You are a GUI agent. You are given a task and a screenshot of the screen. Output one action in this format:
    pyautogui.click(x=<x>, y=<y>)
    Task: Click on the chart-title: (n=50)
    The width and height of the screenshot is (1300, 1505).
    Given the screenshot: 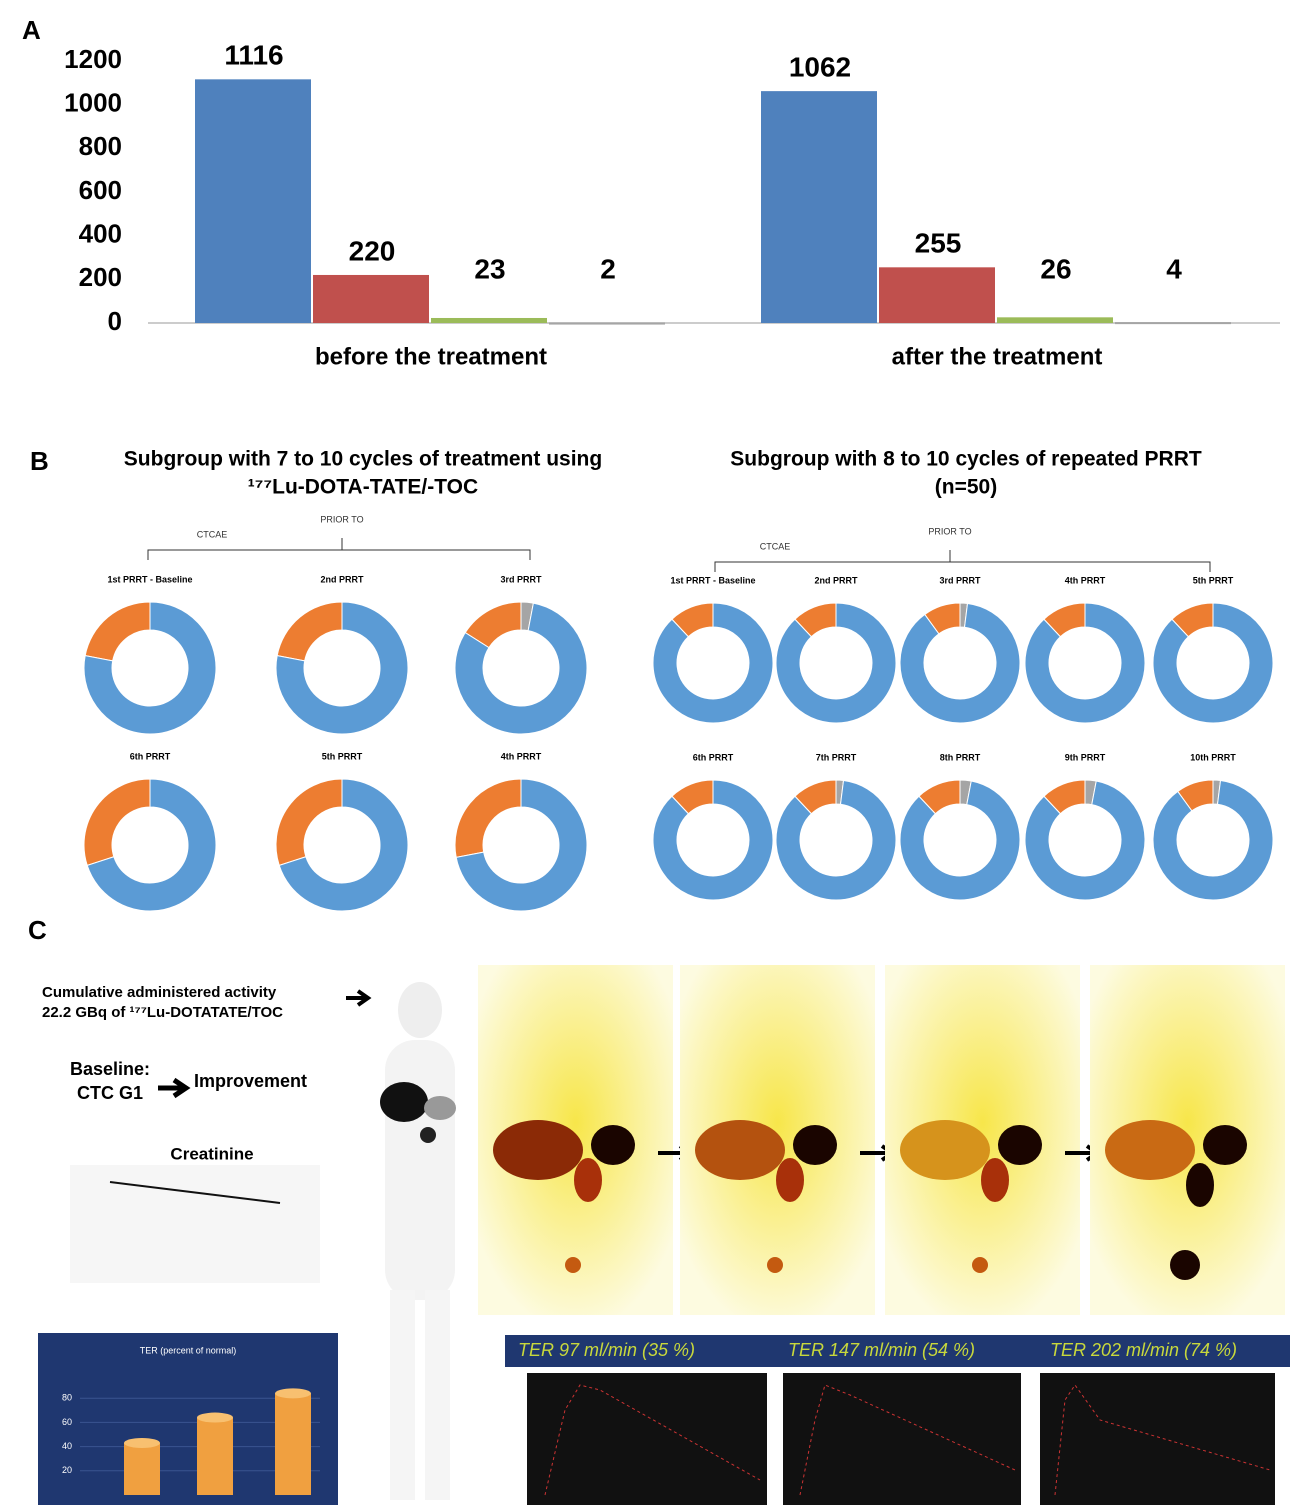 What is the action you would take?
    pyautogui.click(x=966, y=487)
    